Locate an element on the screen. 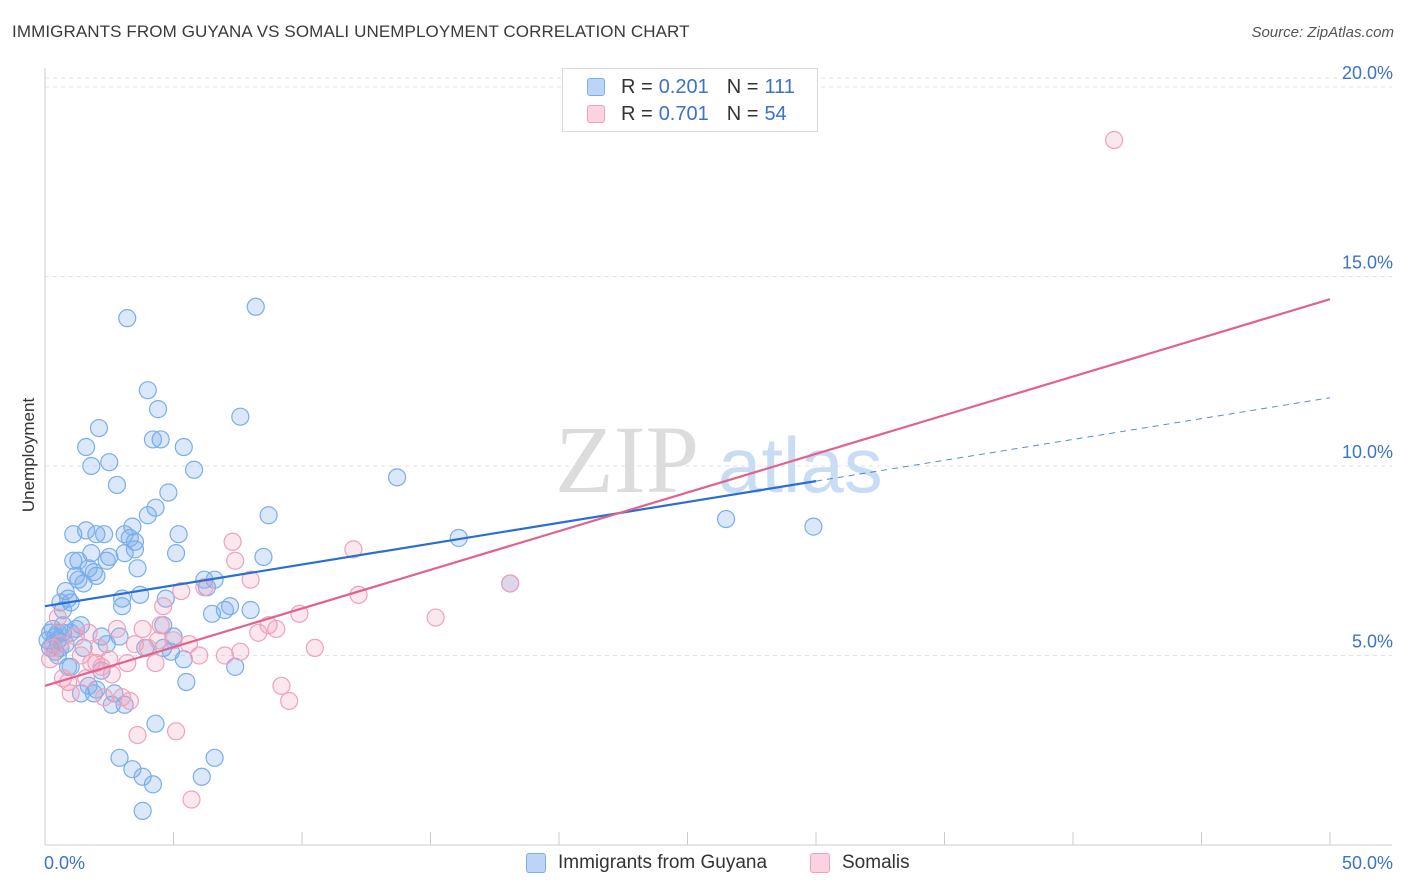 This screenshot has width=1406, height=892. y-tick-label-20: 20.0% is located at coordinates (1367, 73).